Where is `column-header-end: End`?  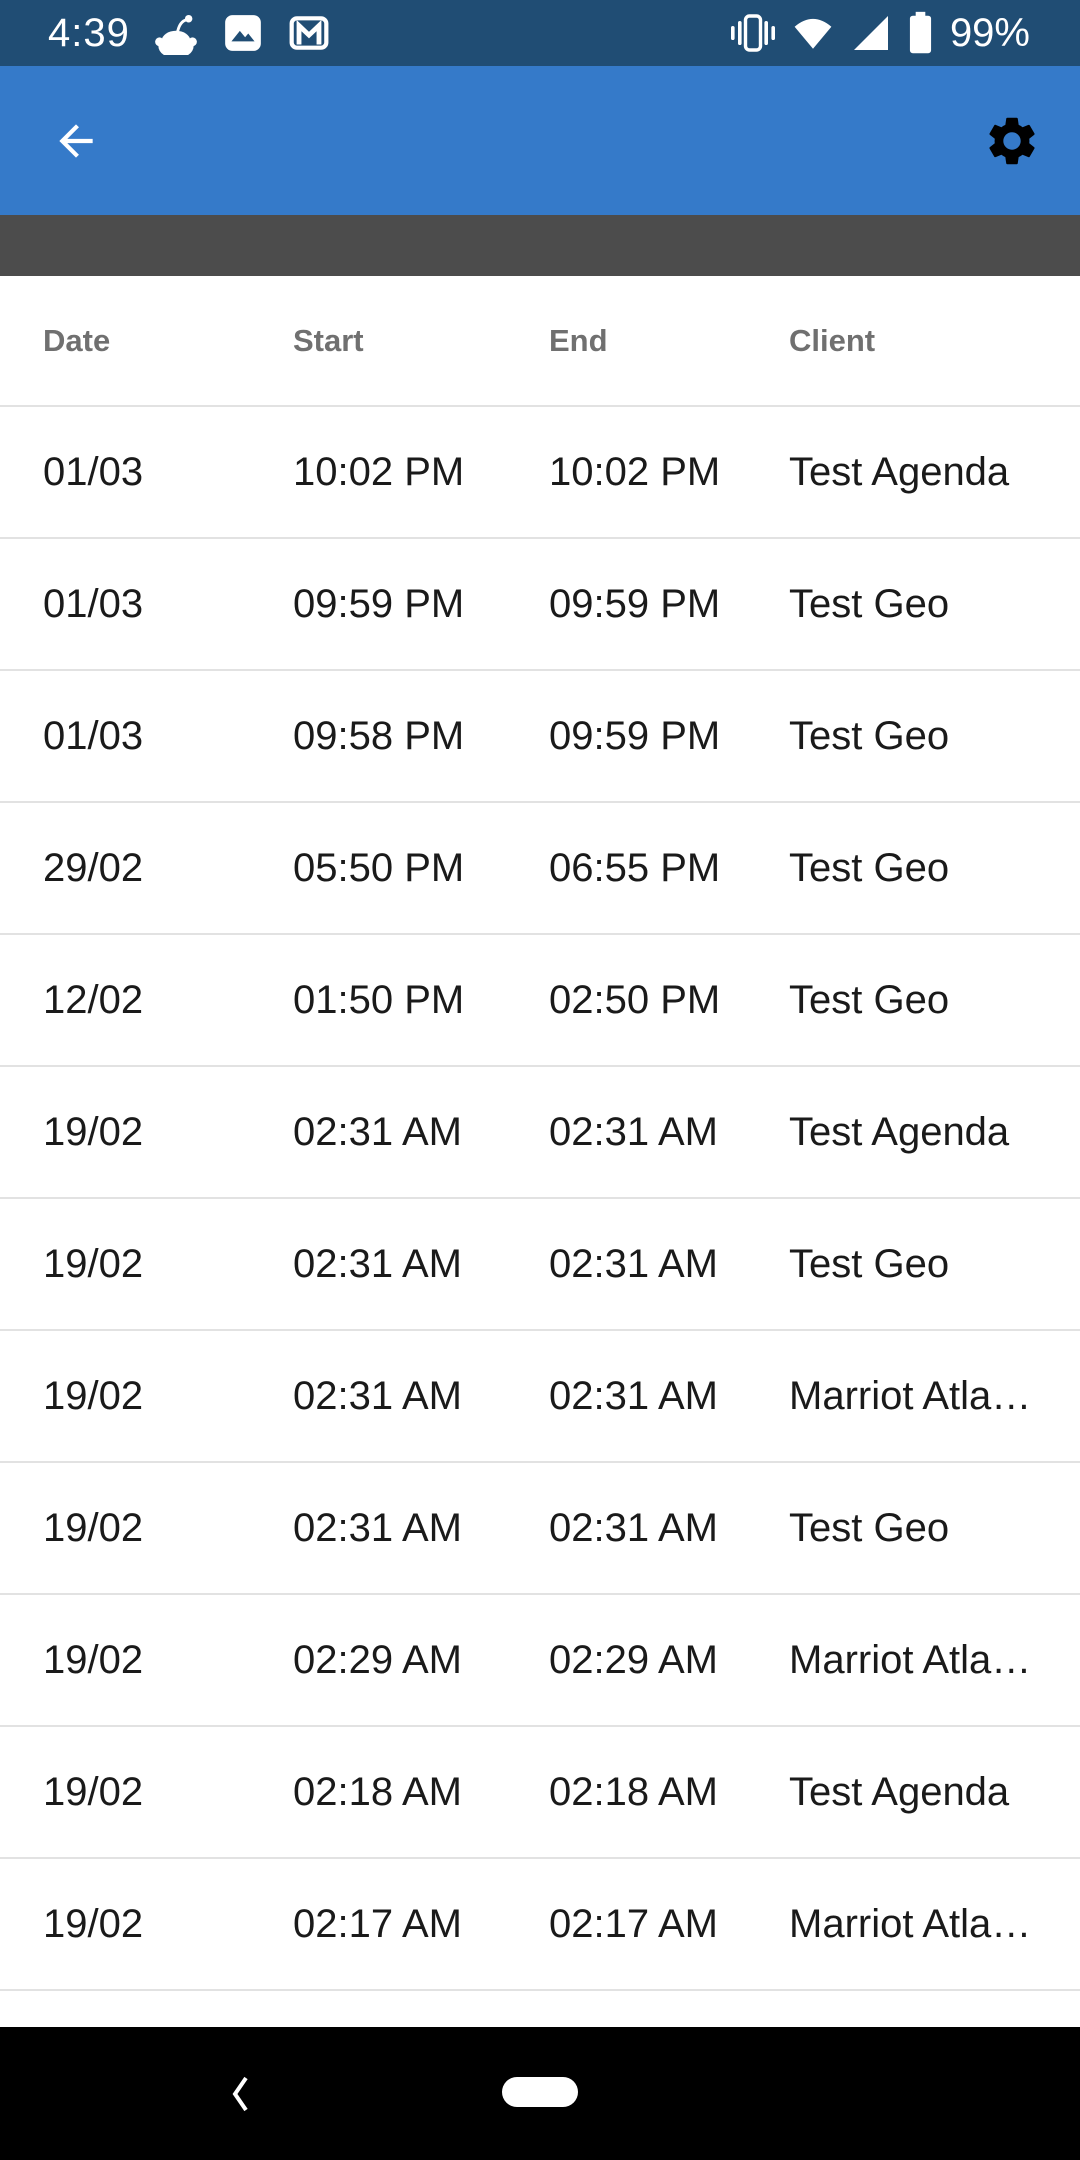 column-header-end: End is located at coordinates (578, 340).